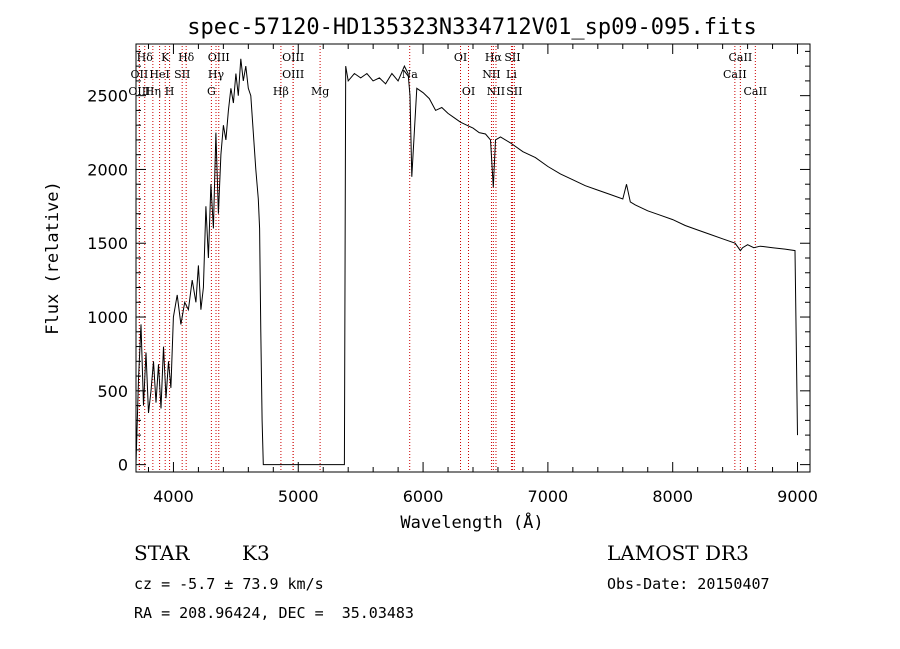 This screenshot has height=649, width=900. I want to click on spectral-line-label: H, so click(170, 91).